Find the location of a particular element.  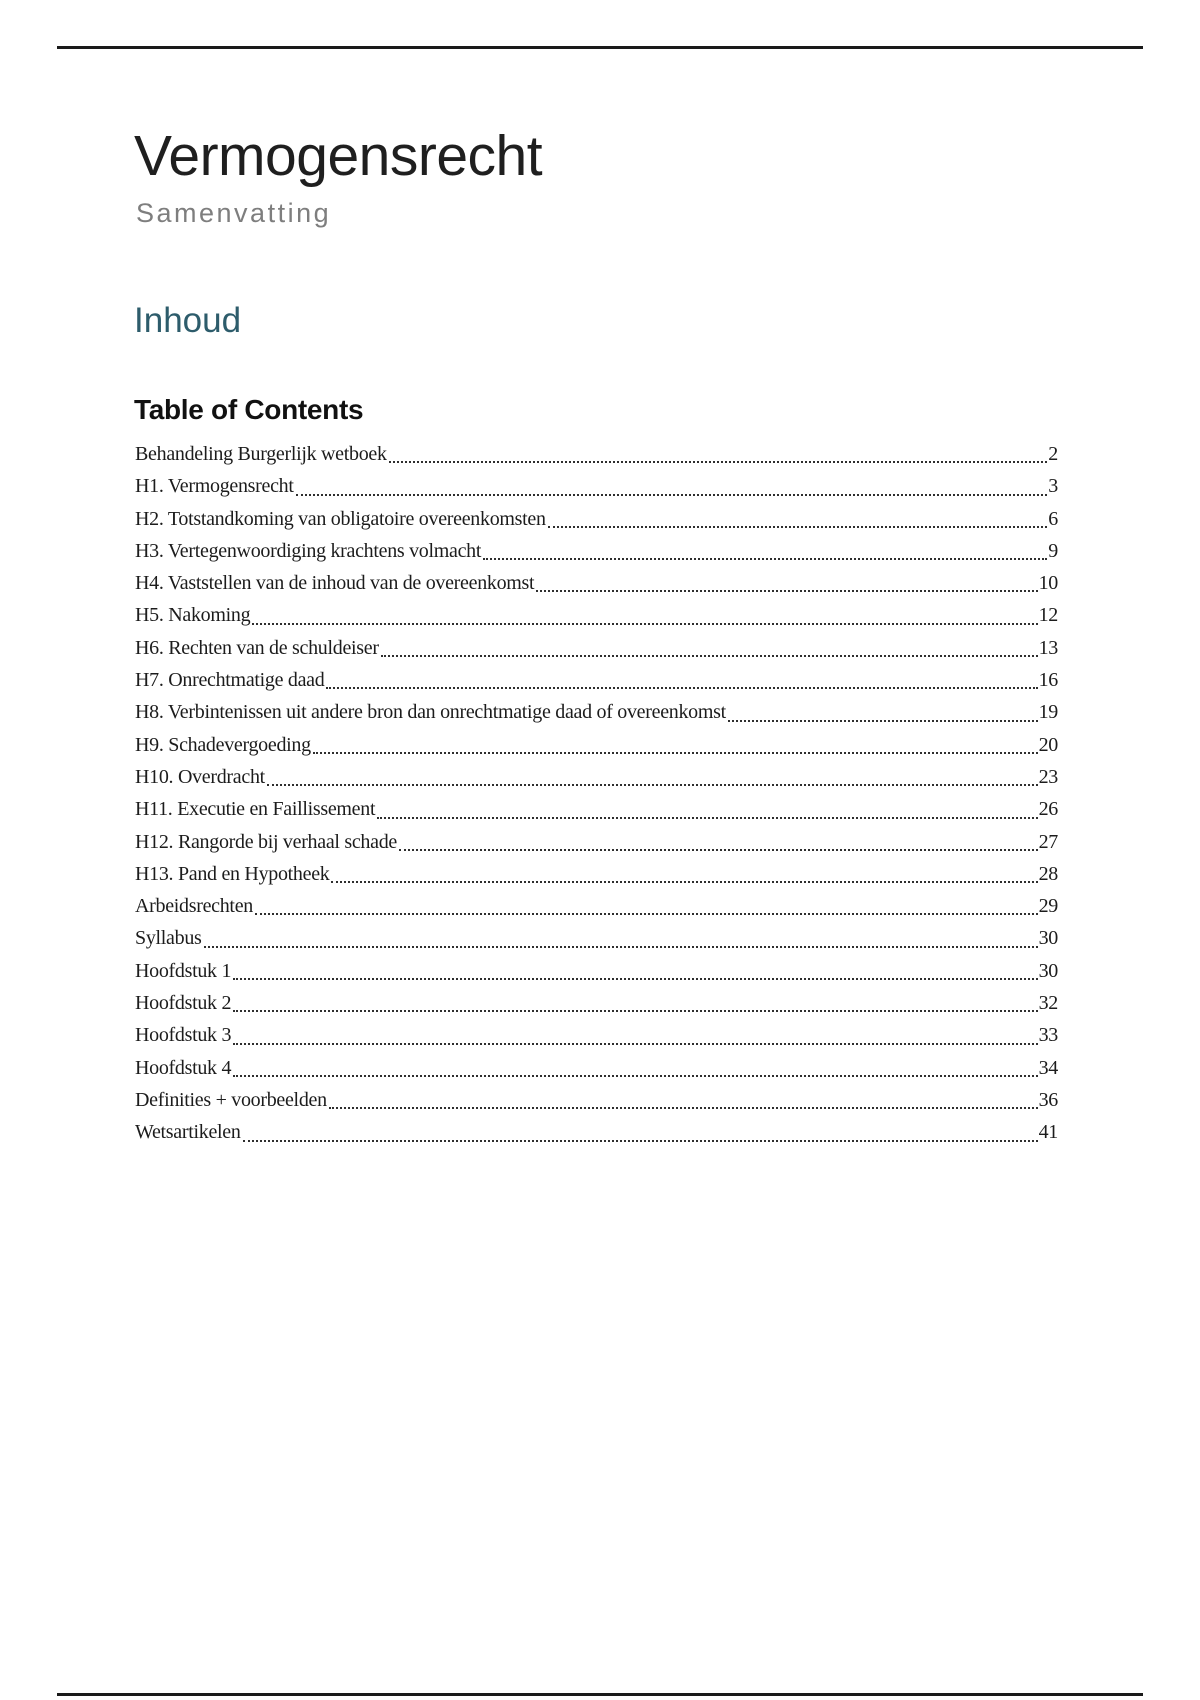

toc-row: Hoofdstuk 3 33 is located at coordinates (596, 1035).